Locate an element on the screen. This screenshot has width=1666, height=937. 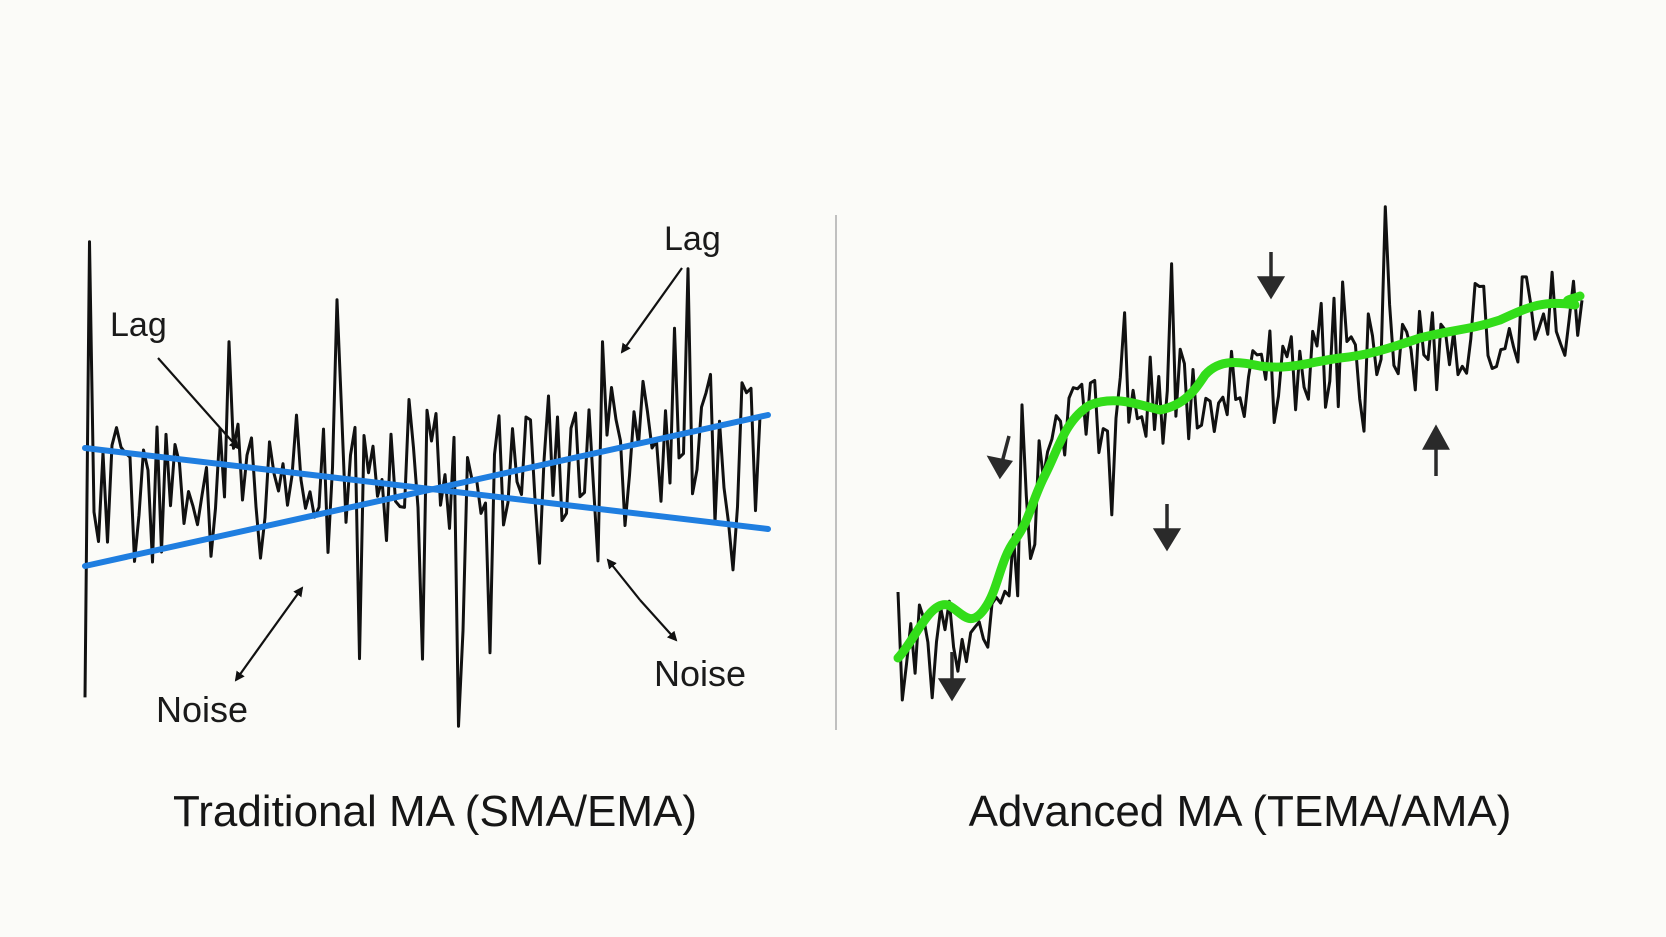
noise-arrow-right-top is located at coordinates (623, 579).